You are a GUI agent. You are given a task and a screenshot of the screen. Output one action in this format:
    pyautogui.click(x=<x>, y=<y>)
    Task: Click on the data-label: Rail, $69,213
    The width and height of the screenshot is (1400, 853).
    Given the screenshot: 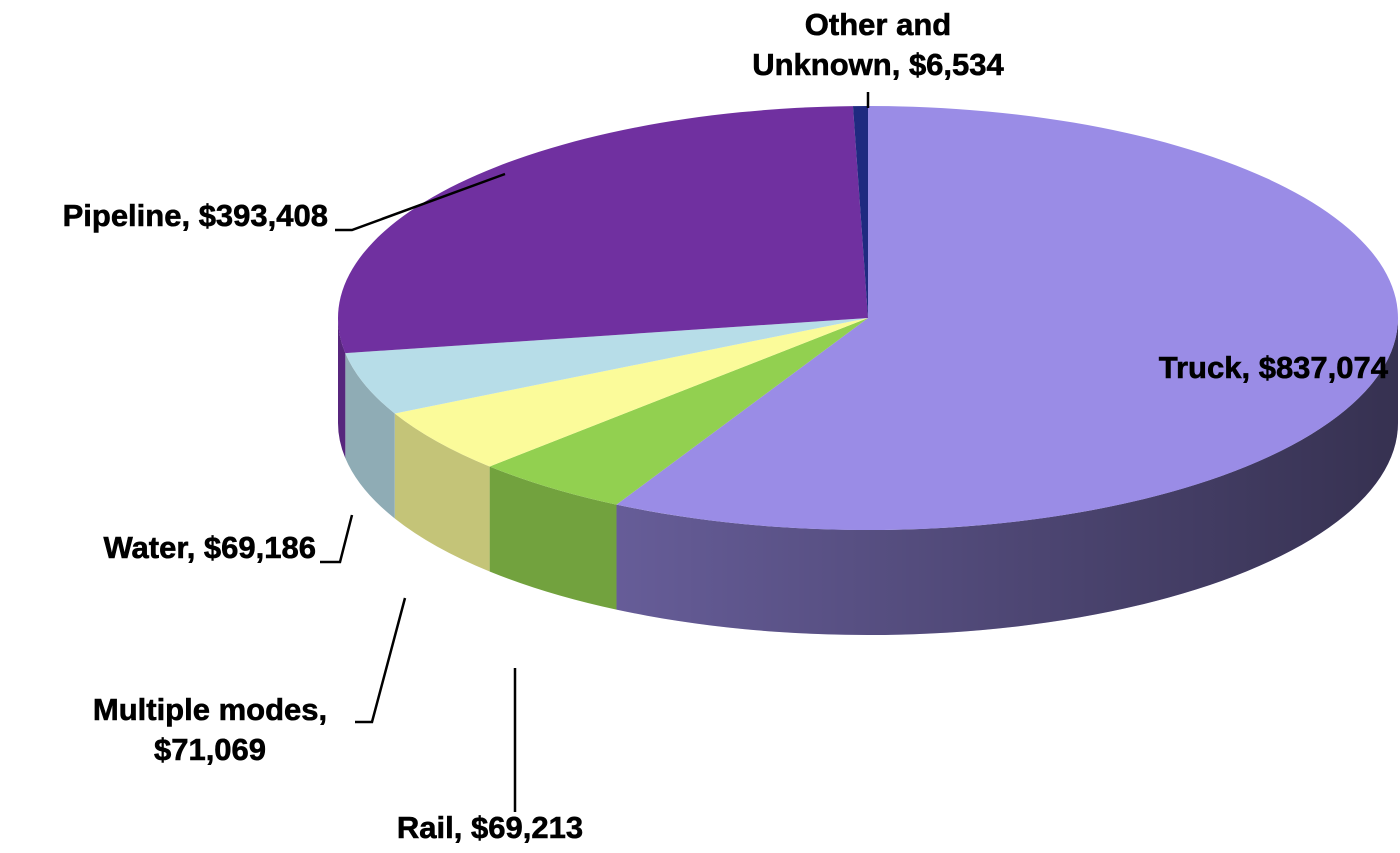 What is the action you would take?
    pyautogui.click(x=490, y=827)
    